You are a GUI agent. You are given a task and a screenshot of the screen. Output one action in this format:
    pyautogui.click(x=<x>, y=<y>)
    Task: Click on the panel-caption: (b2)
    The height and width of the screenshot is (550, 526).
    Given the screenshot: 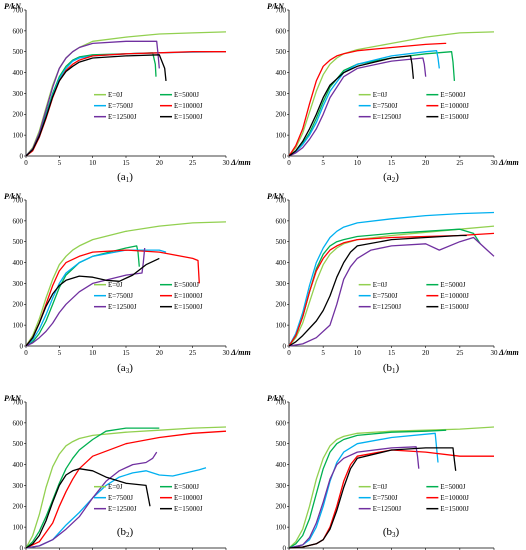 What is the action you would take?
    pyautogui.click(x=125, y=532)
    